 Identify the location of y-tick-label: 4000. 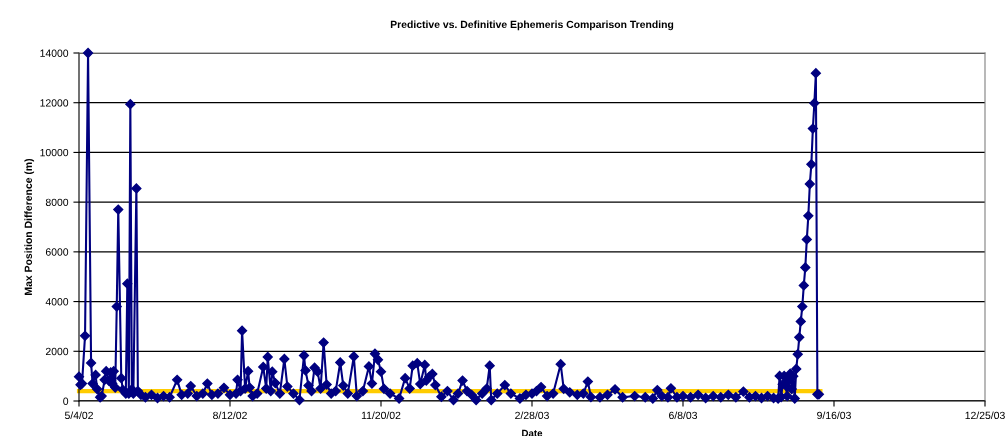
(57, 302).